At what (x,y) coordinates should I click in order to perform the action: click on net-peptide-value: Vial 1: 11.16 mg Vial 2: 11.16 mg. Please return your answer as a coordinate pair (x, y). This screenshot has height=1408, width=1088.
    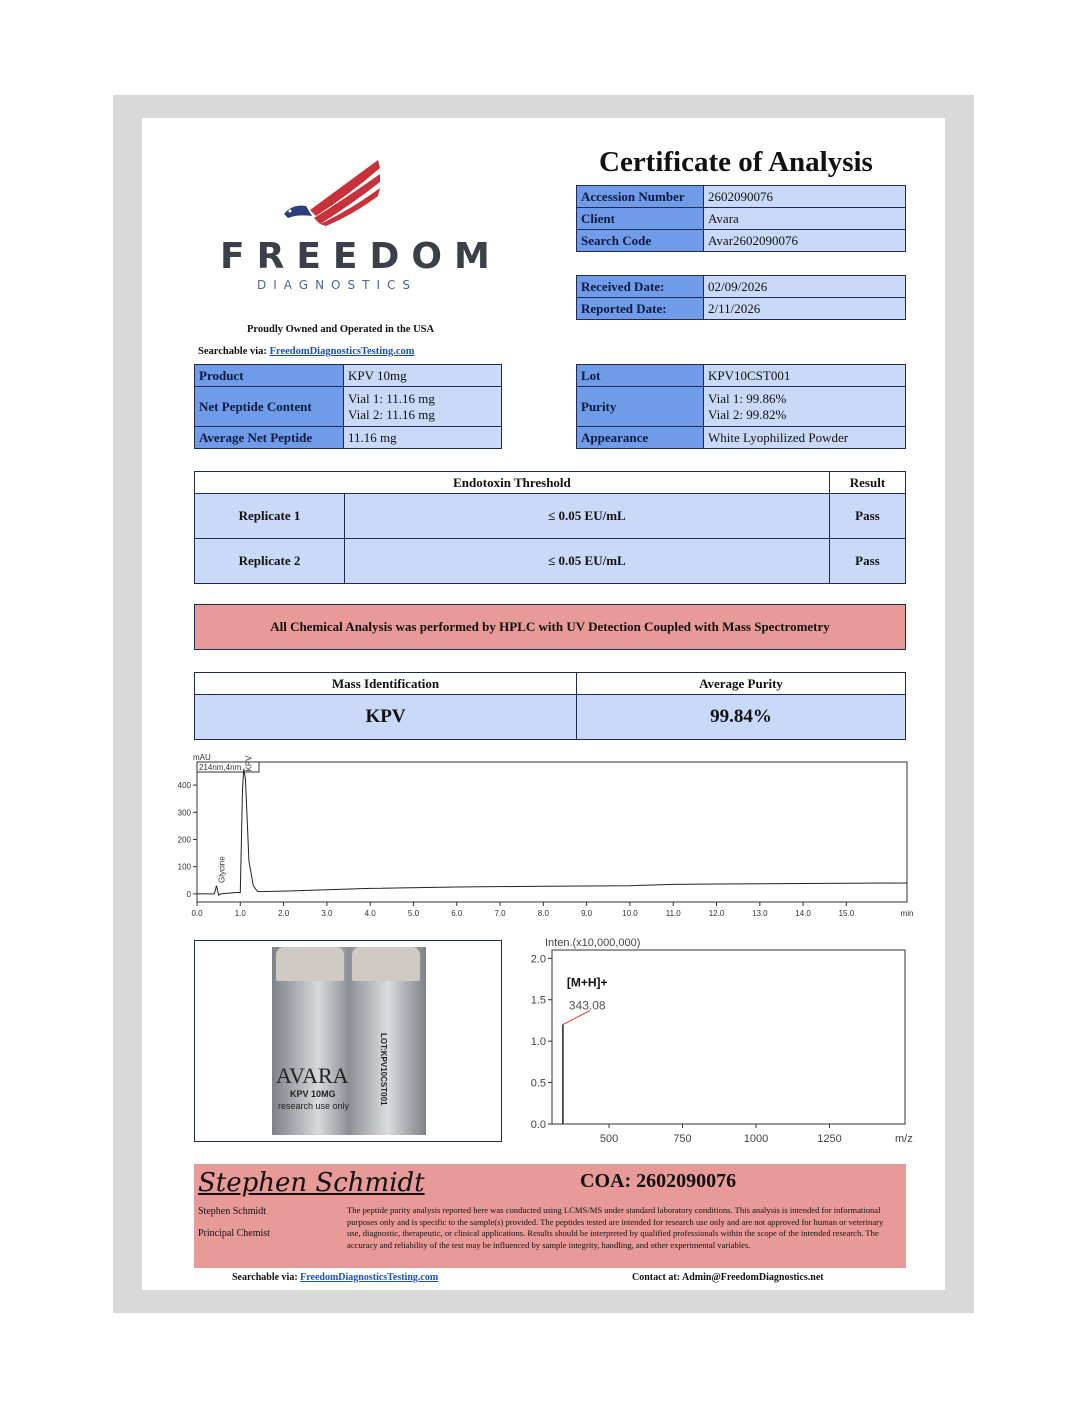
    Looking at the image, I should click on (422, 406).